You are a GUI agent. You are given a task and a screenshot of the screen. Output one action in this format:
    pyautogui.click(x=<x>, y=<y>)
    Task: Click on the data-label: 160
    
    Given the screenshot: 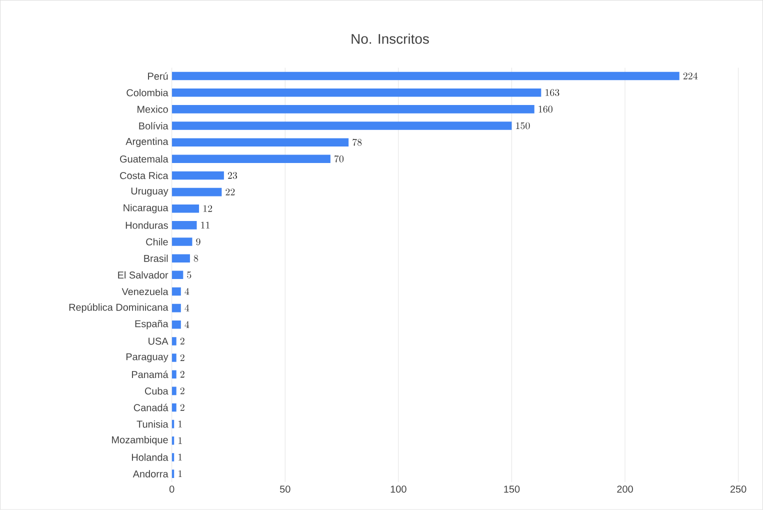 What is the action you would take?
    pyautogui.click(x=545, y=109)
    